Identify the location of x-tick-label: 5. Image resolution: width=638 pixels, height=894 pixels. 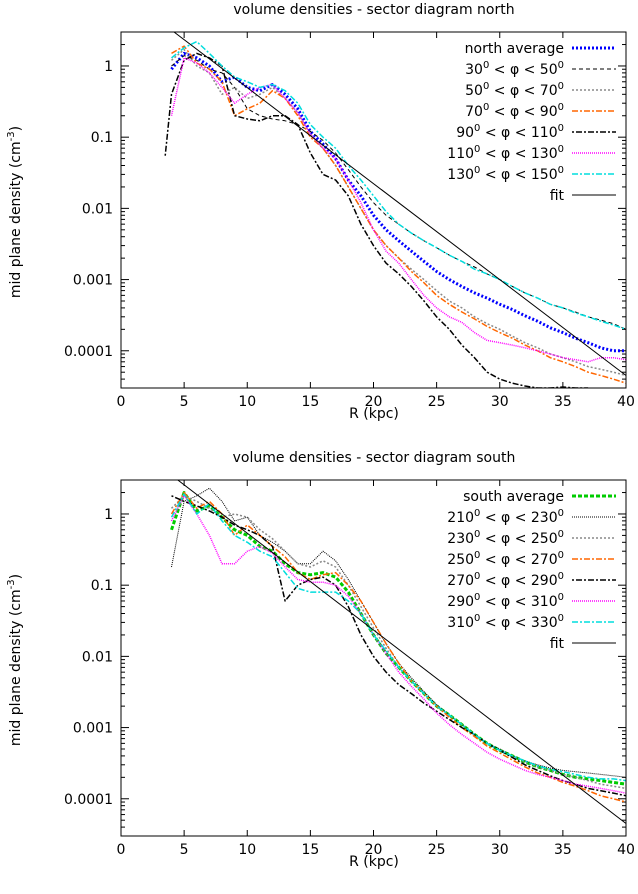
(184, 850).